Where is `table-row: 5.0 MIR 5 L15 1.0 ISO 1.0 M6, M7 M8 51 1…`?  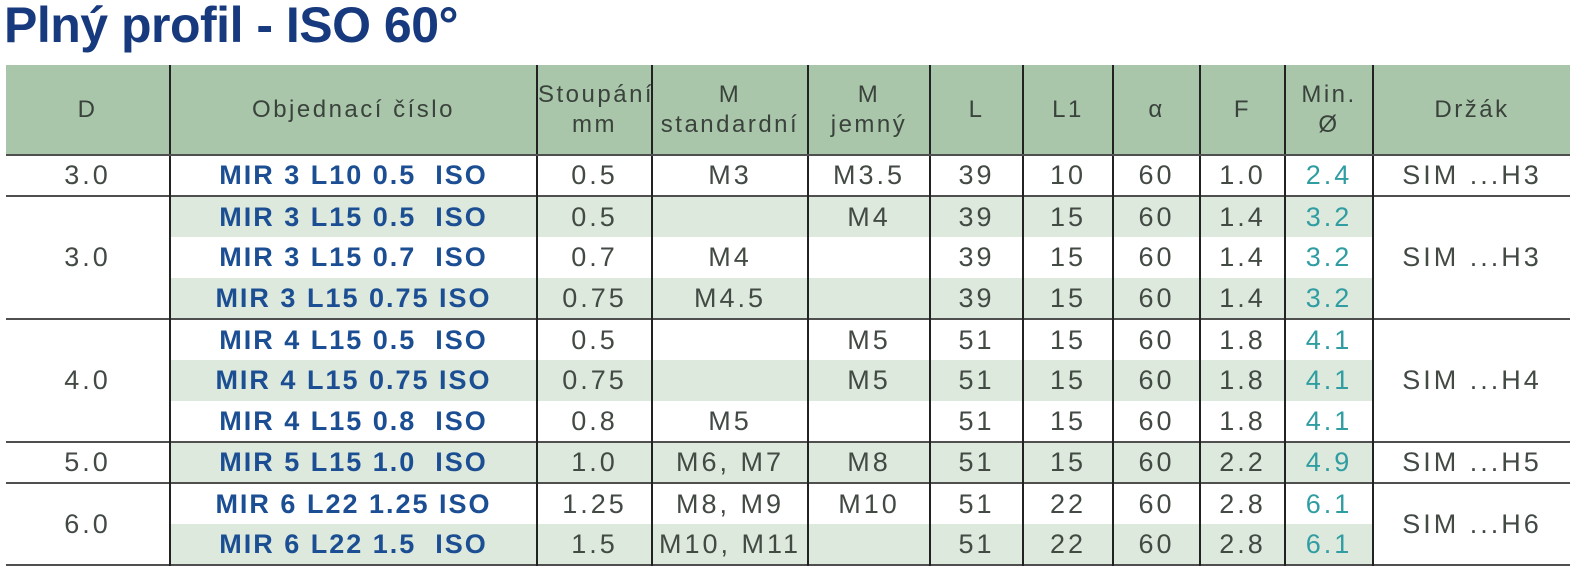
table-row: 5.0 MIR 5 L15 1.0 ISO 1.0 M6, M7 M8 51 1… is located at coordinates (788, 462).